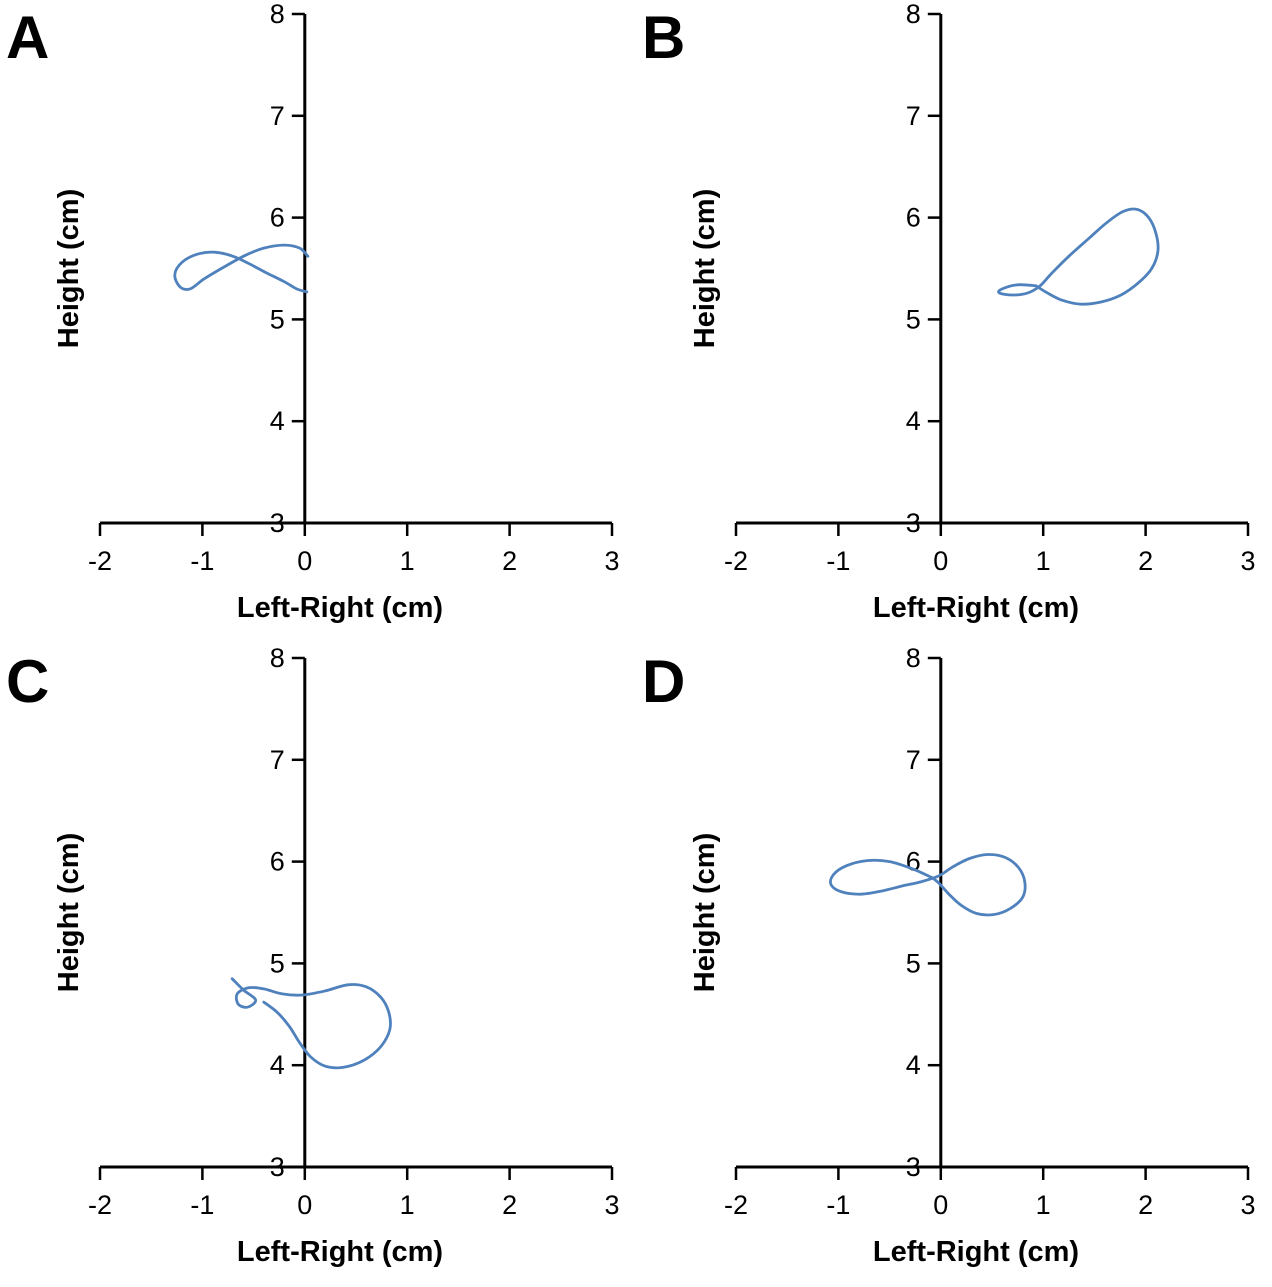 The width and height of the screenshot is (1272, 1287). What do you see at coordinates (28, 681) in the screenshot?
I see `panel-c-label: C` at bounding box center [28, 681].